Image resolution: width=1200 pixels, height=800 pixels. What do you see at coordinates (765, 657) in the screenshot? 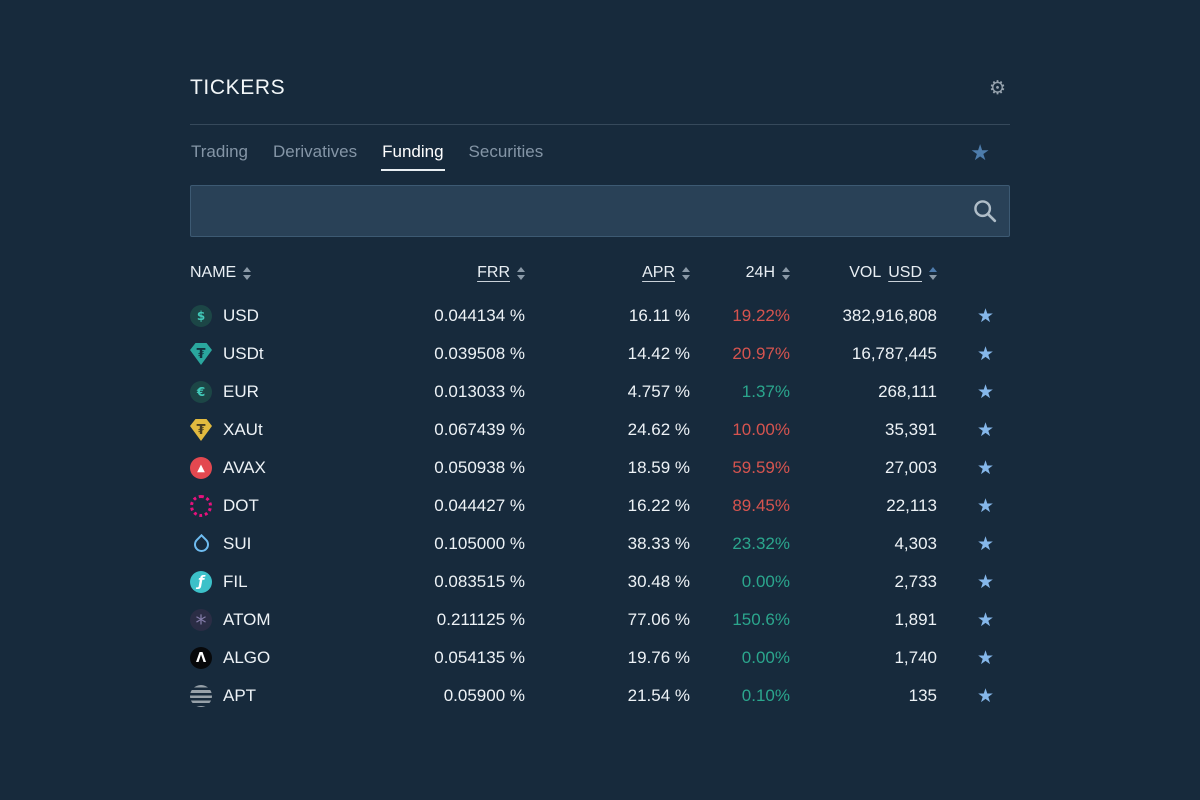
I see `change-24h-value: 0.00%` at bounding box center [765, 657].